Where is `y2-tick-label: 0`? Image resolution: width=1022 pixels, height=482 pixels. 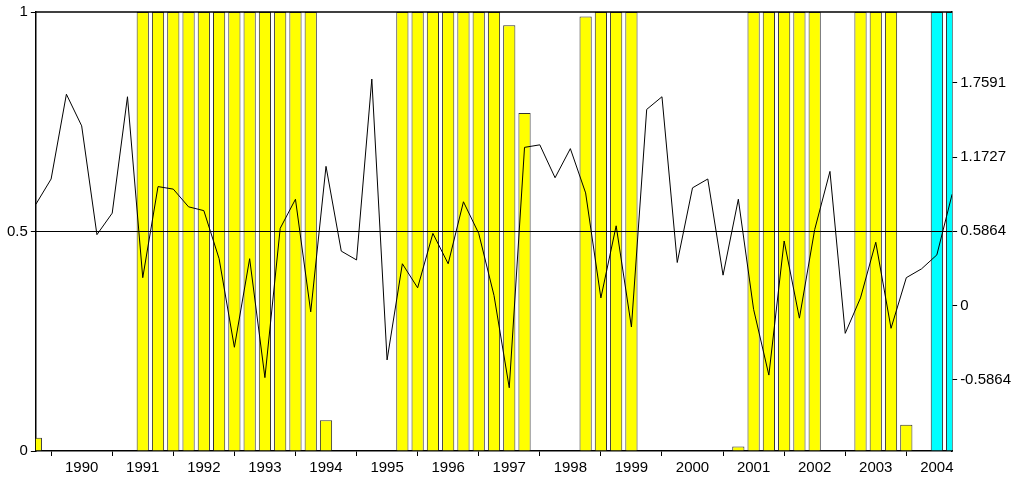 y2-tick-label: 0 is located at coordinates (964, 304).